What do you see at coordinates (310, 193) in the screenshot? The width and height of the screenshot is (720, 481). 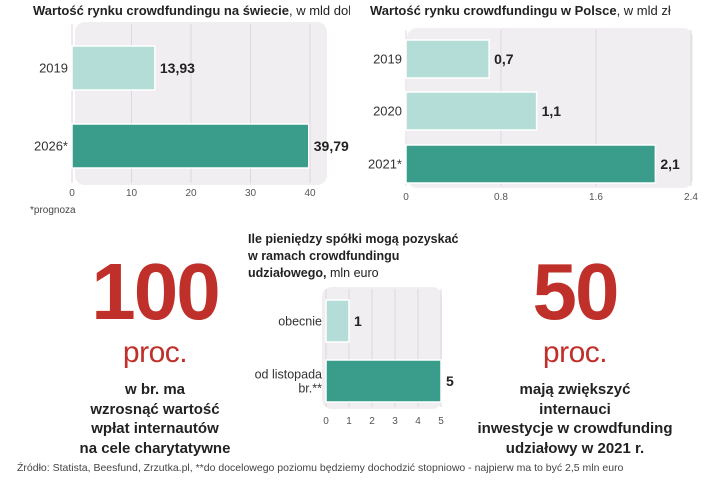 I see `x-tick-label: 40` at bounding box center [310, 193].